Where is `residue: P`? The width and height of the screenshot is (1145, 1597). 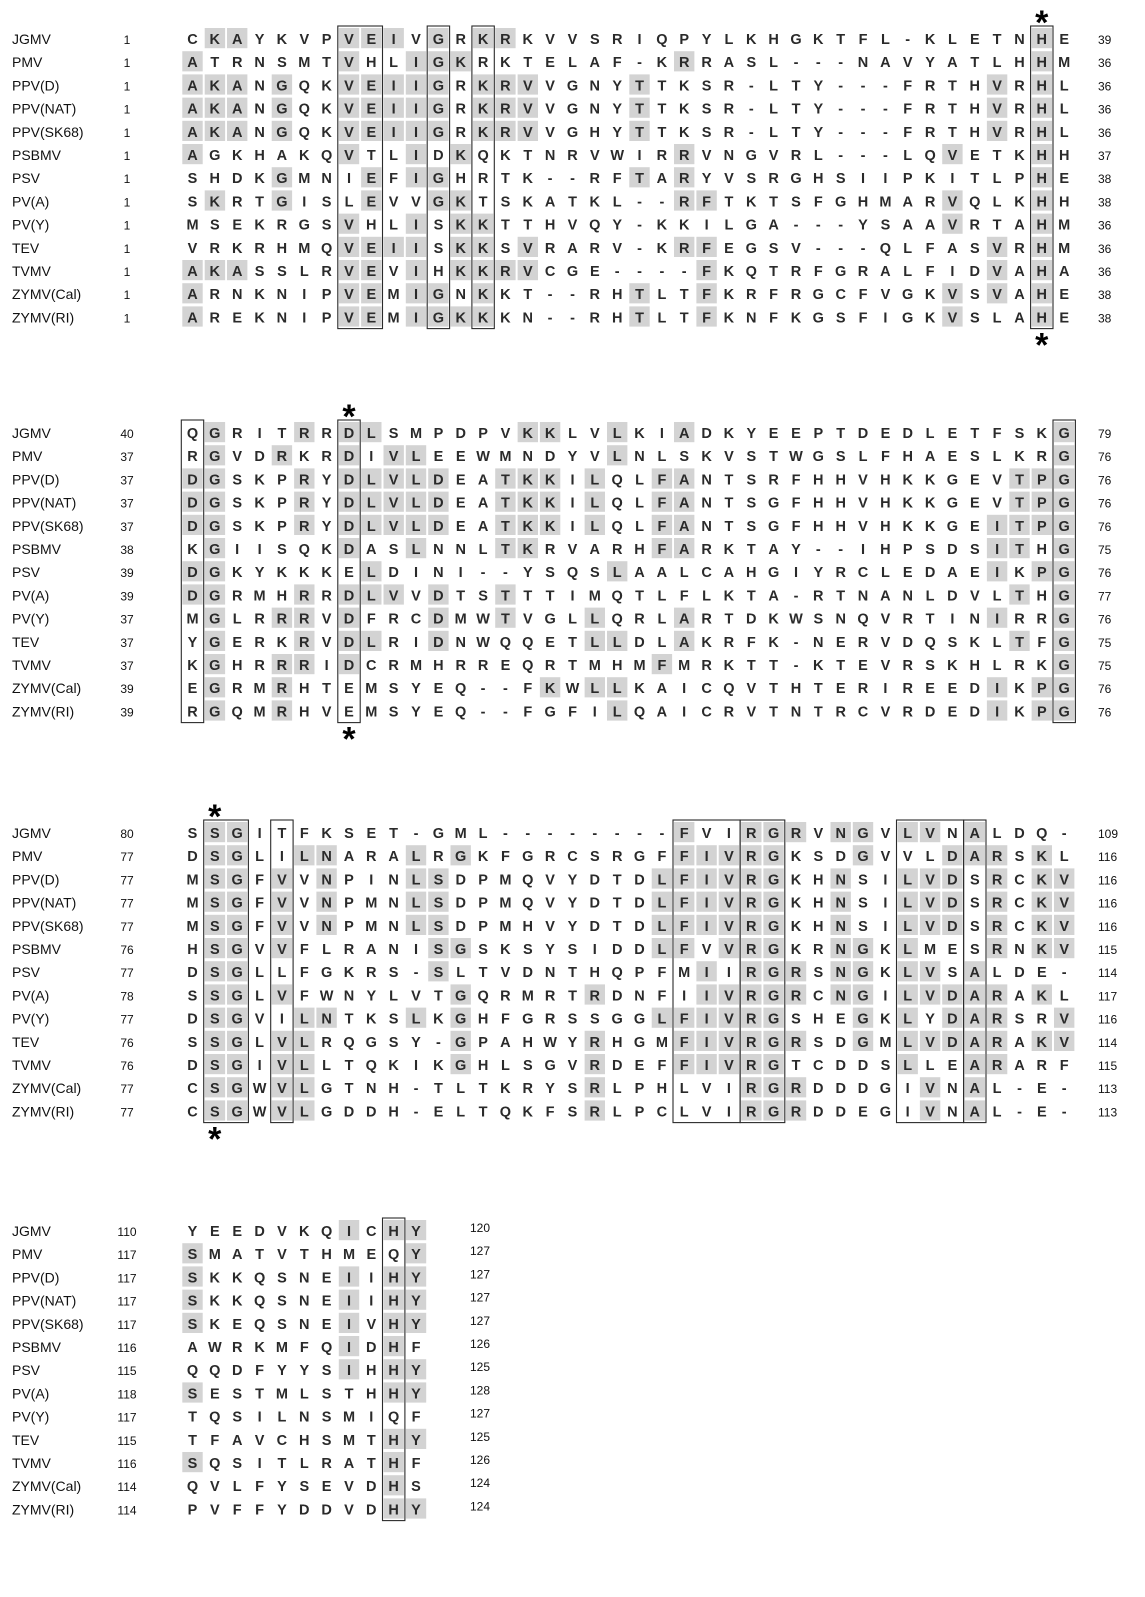 residue: P is located at coordinates (640, 1112).